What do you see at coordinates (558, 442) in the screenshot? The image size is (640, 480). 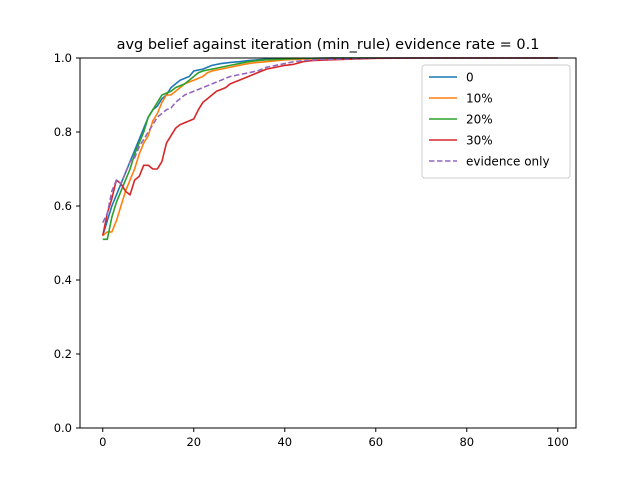 I see `x-tick-label: 100` at bounding box center [558, 442].